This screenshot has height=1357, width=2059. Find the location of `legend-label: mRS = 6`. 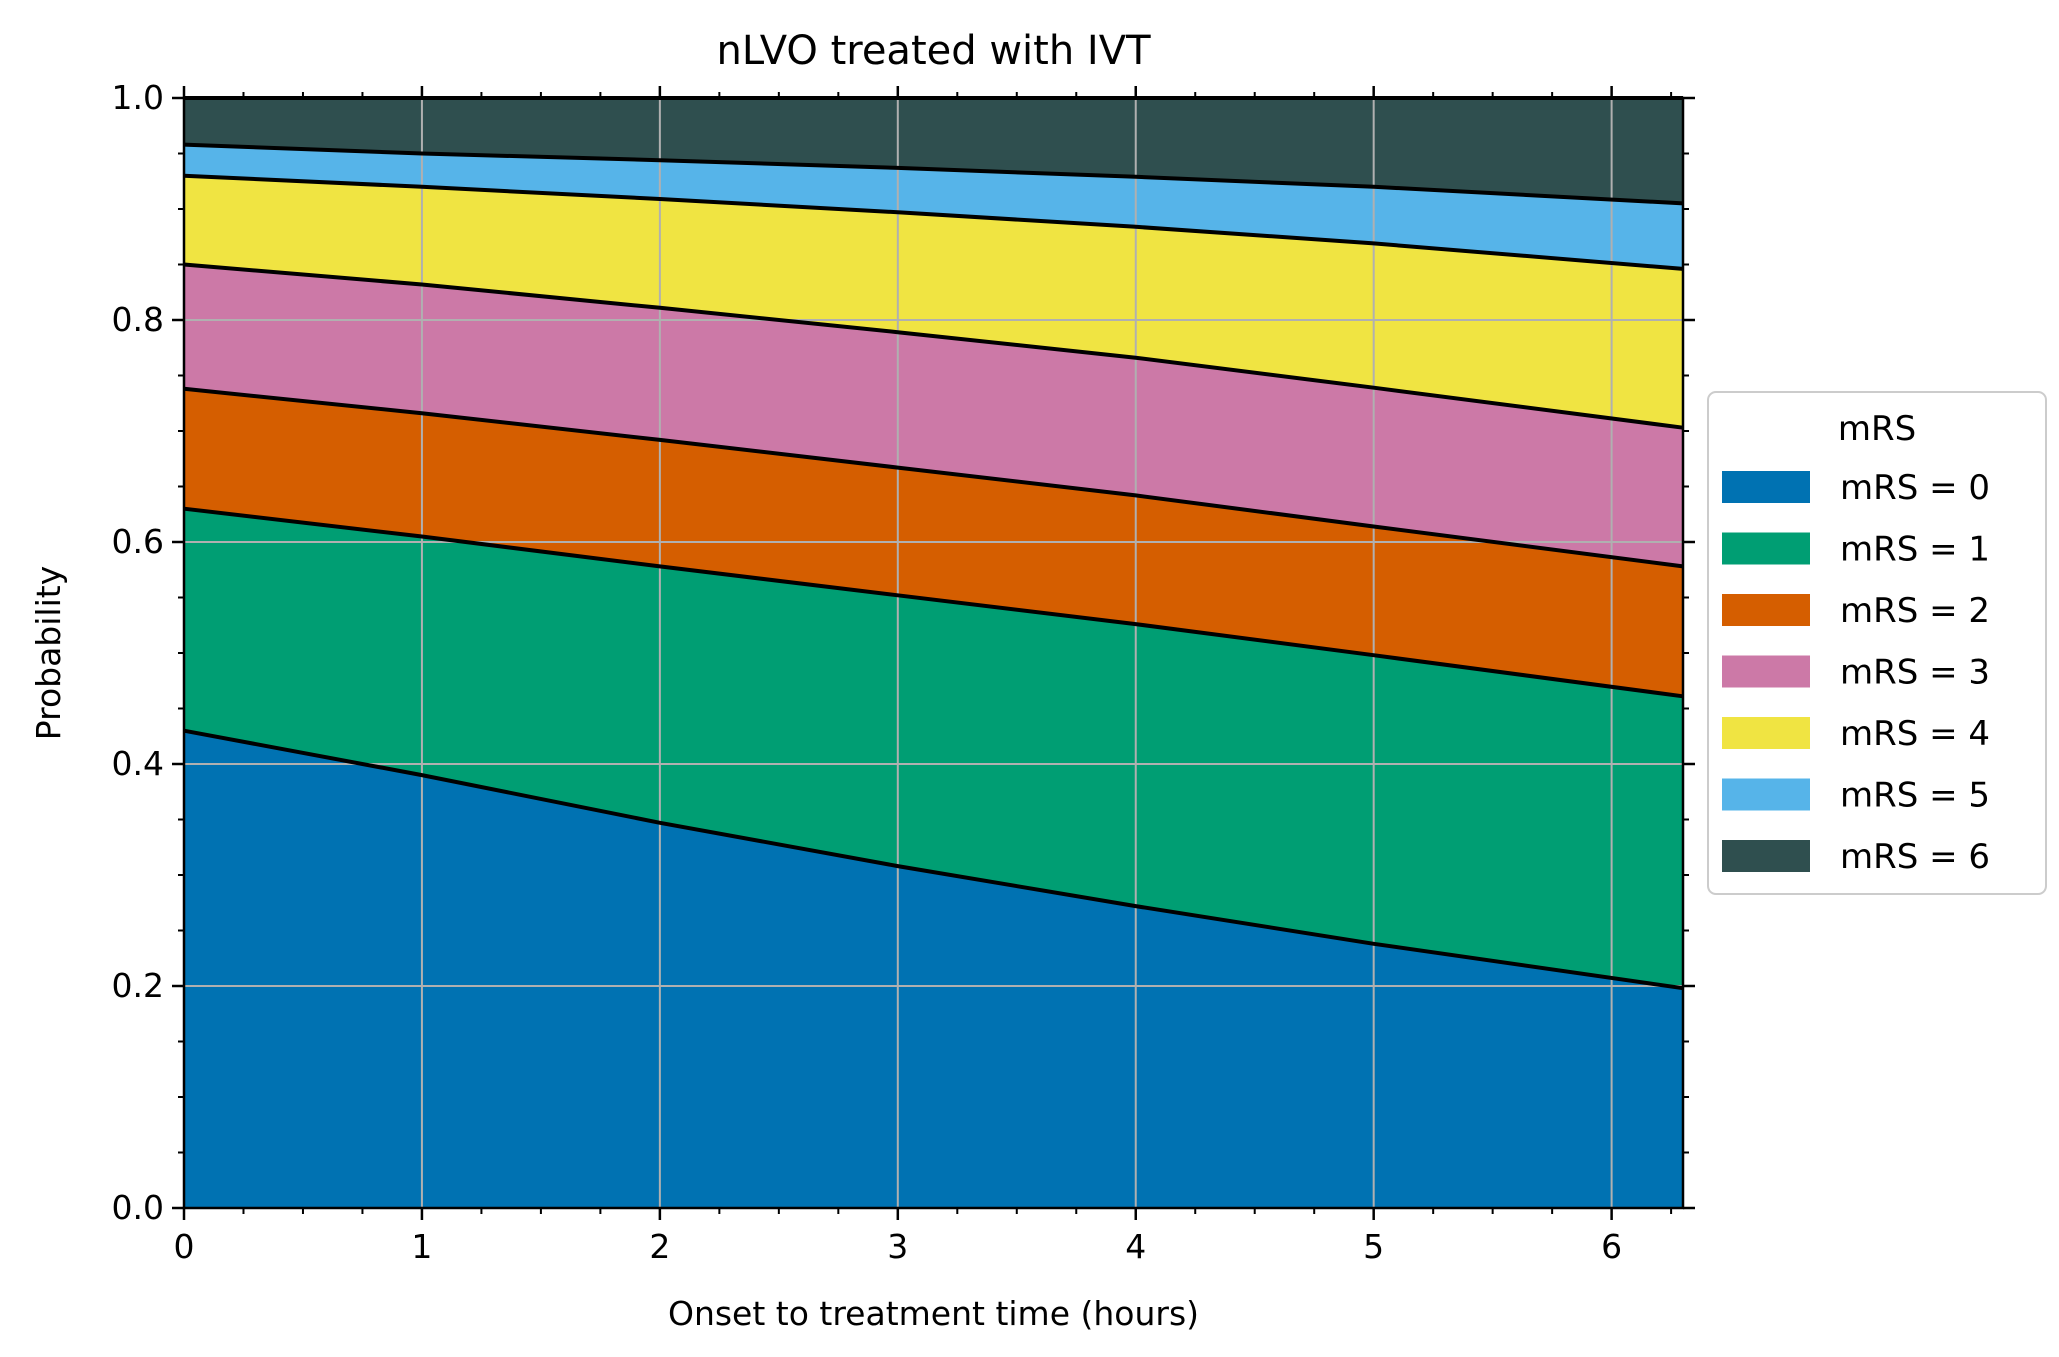

legend-label: mRS = 6 is located at coordinates (1915, 857).